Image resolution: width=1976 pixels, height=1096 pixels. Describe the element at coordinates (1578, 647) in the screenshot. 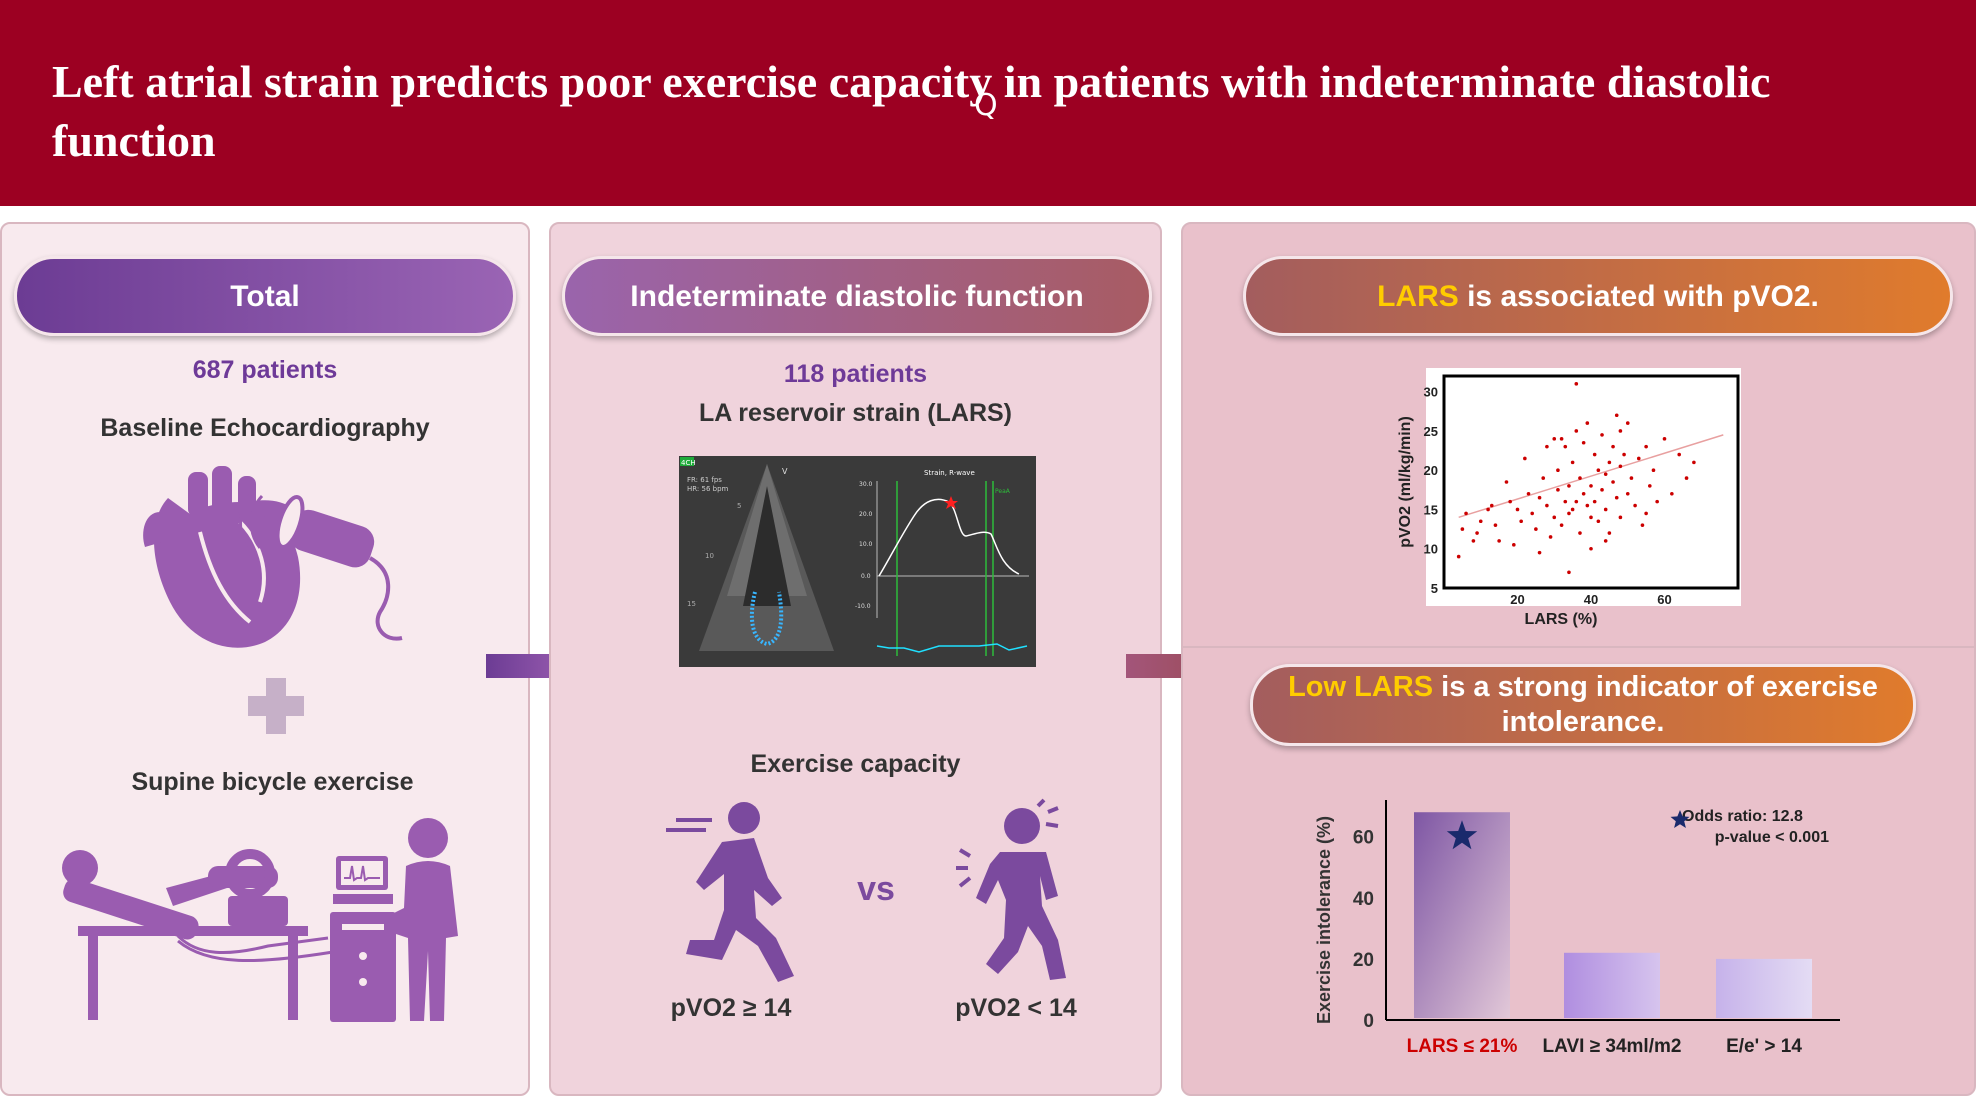

I see `panel-divider` at that location.